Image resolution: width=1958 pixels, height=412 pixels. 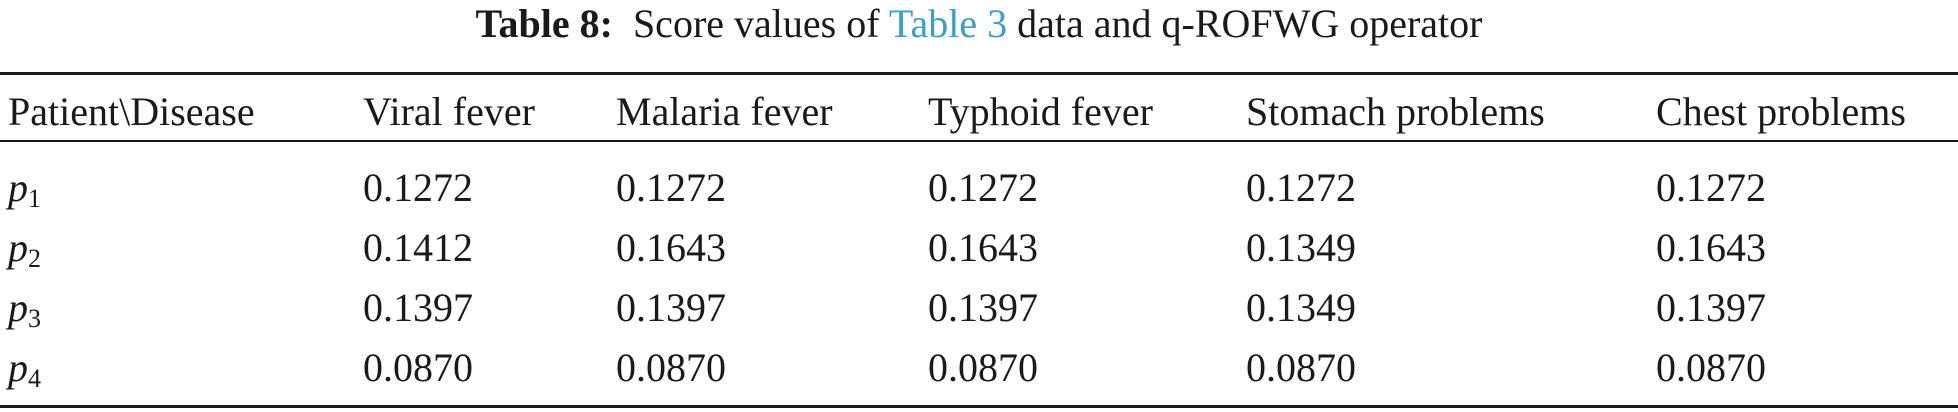 I want to click on table-row: p4 0.0870 0.0870 0.0870 0.0870 0.0870, so click(x=979, y=372).